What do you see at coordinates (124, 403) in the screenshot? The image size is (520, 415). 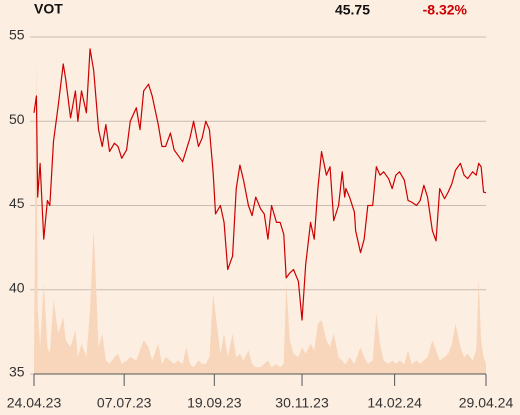 I see `x-tick-label: 07.07.23` at bounding box center [124, 403].